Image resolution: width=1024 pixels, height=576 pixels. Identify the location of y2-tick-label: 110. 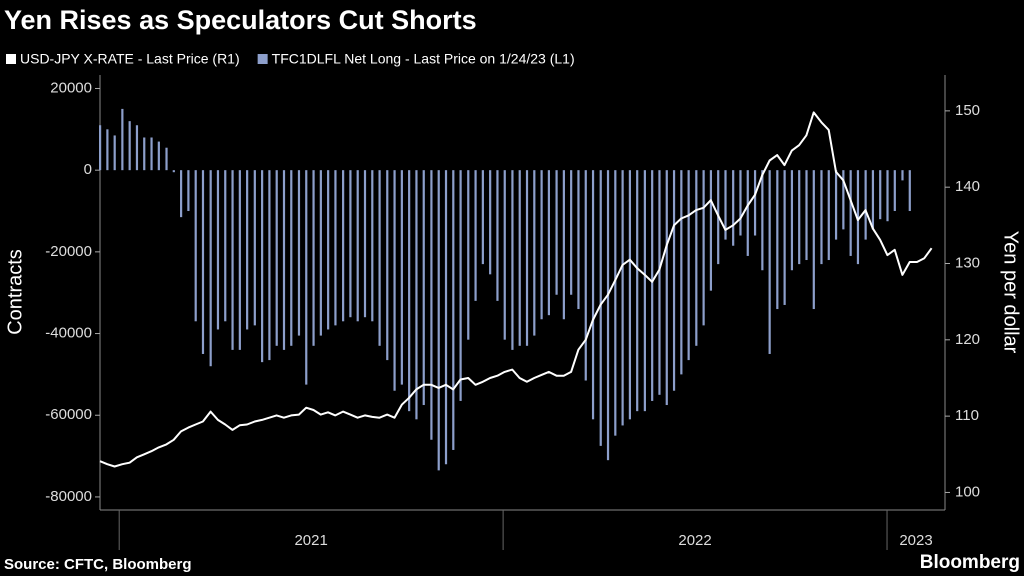
(967, 415).